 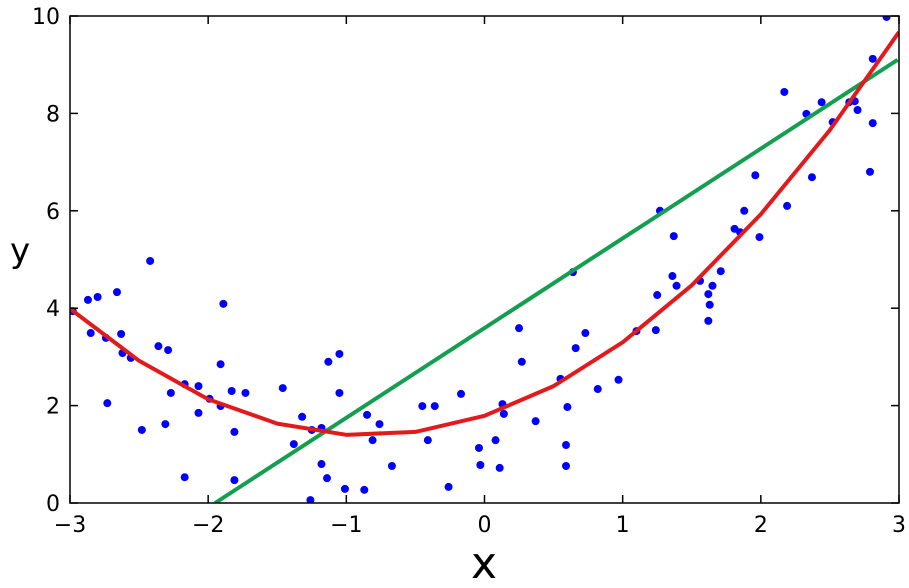 What do you see at coordinates (899, 525) in the screenshot?
I see `x-tick-label: 3` at bounding box center [899, 525].